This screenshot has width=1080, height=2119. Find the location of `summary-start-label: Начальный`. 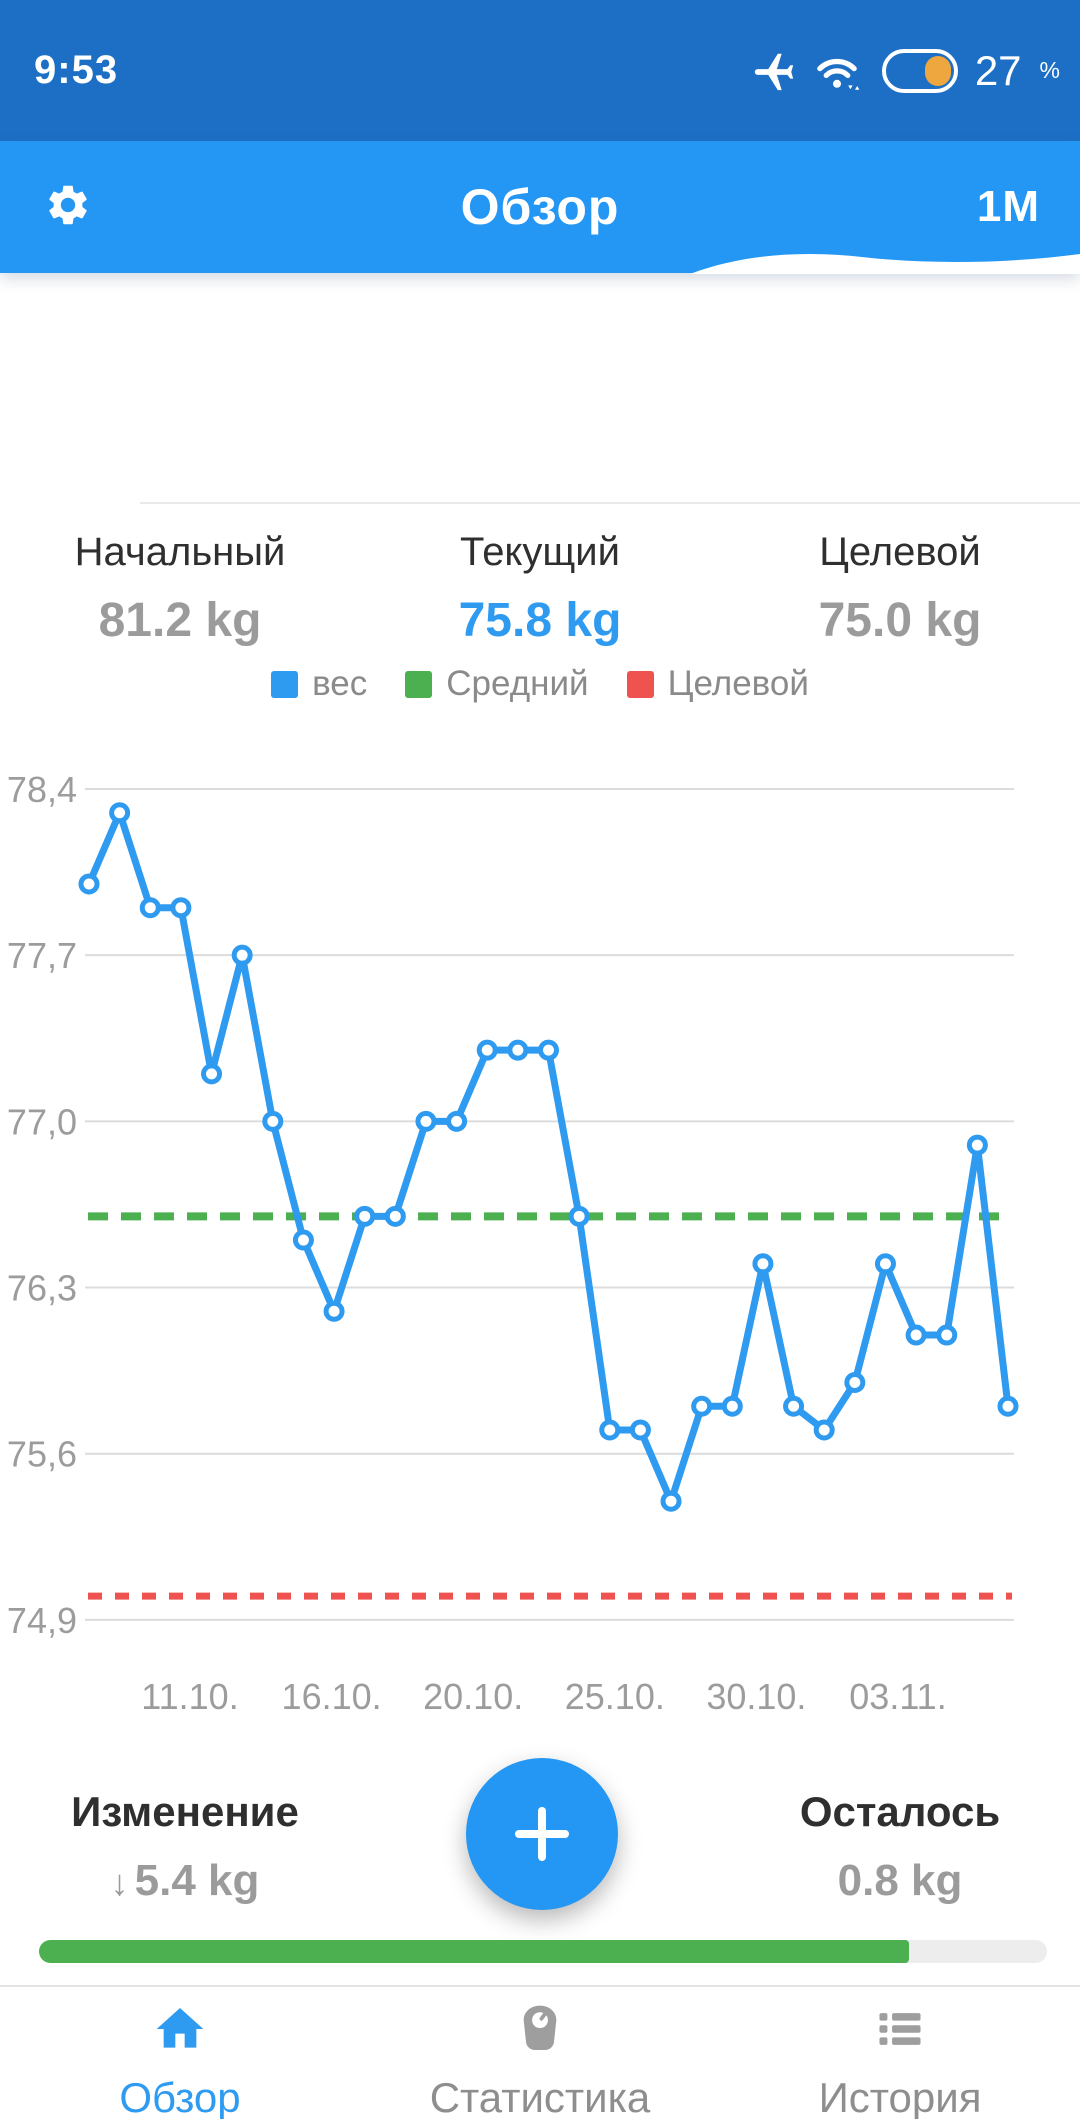

summary-start-label: Начальный is located at coordinates (180, 552).